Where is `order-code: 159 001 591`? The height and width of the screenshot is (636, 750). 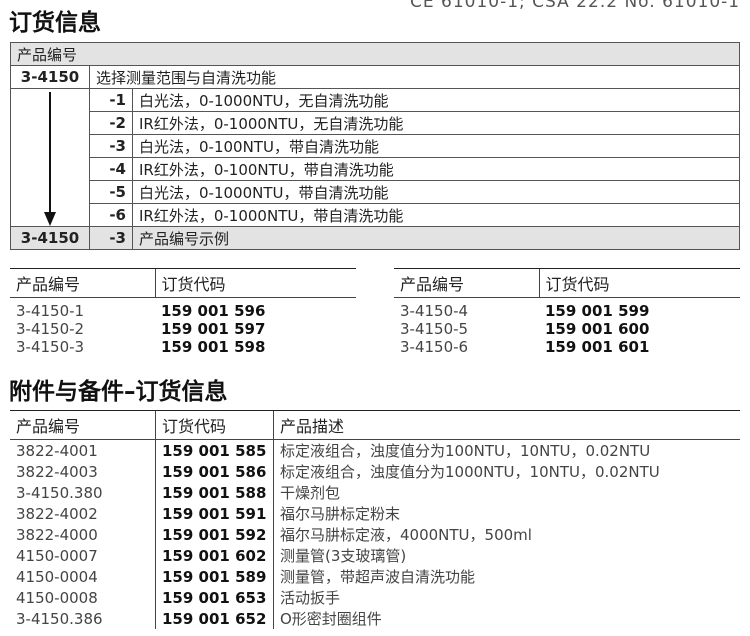
order-code: 159 001 591 is located at coordinates (214, 513).